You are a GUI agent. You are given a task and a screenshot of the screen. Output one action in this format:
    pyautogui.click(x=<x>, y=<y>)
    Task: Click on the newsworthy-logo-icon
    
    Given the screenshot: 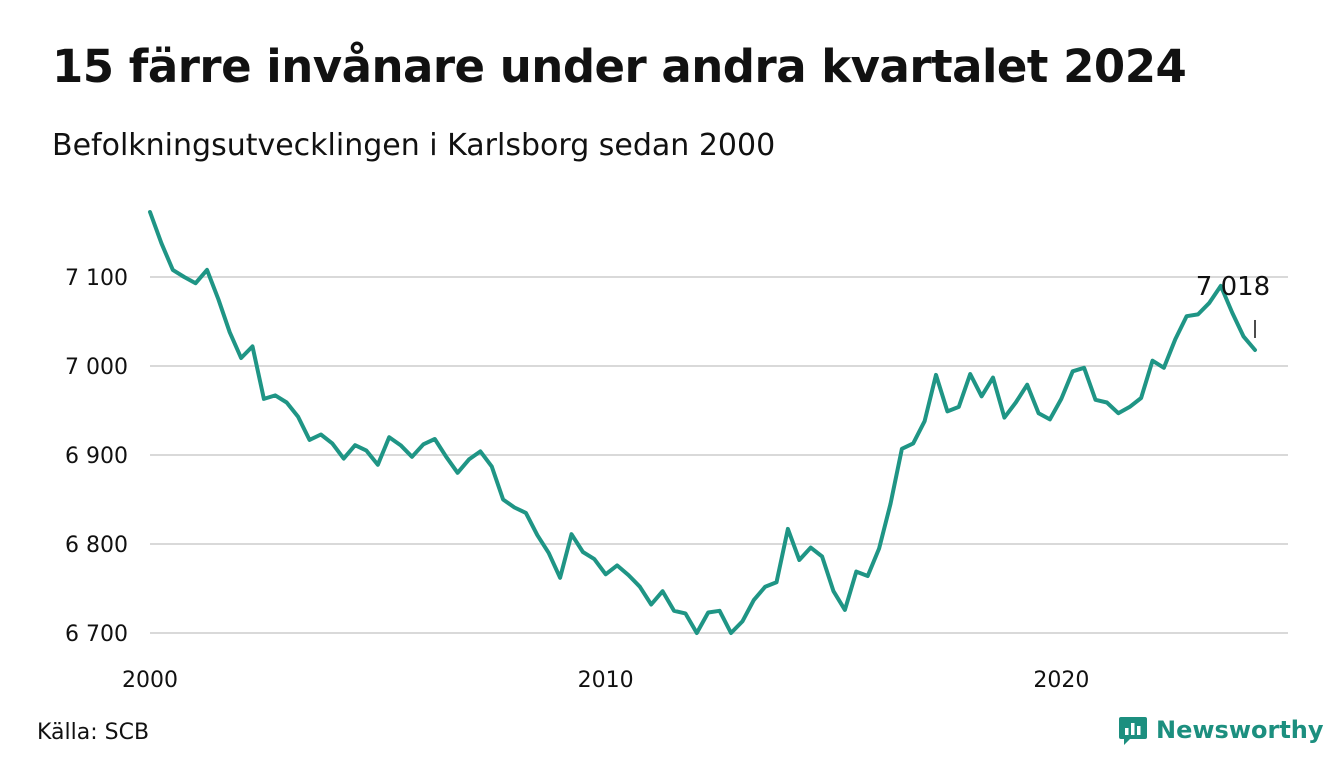 What is the action you would take?
    pyautogui.click(x=1133, y=731)
    